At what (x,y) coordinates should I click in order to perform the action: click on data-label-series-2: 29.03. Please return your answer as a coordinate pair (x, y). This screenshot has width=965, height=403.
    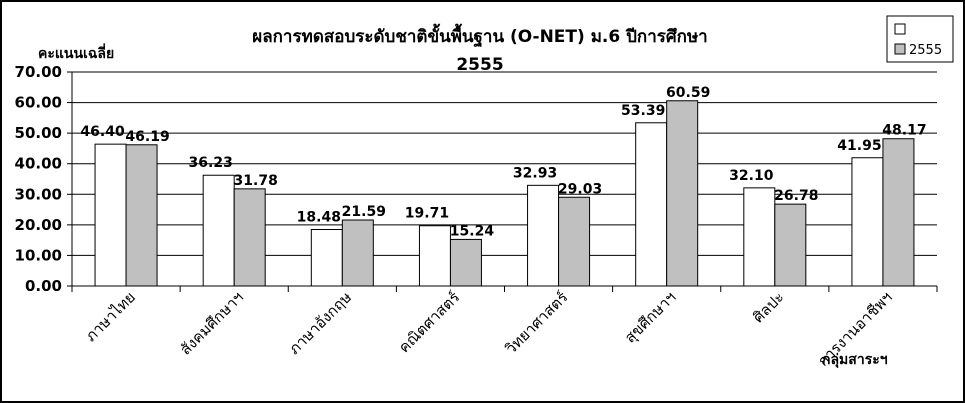
    Looking at the image, I should click on (580, 189).